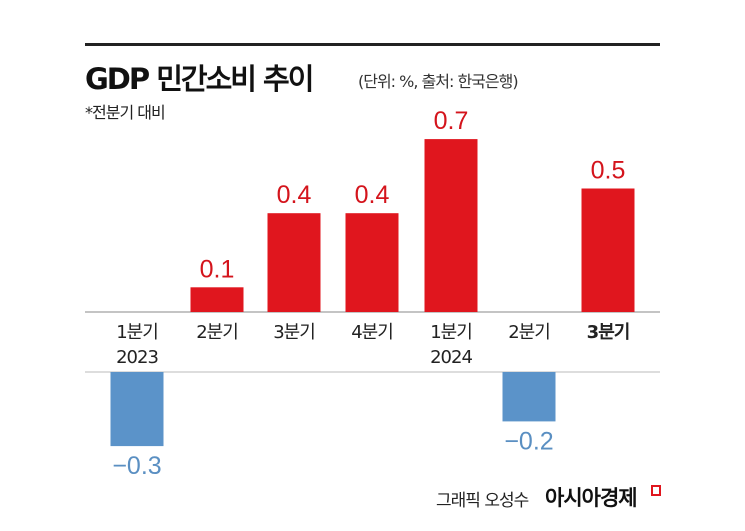 The width and height of the screenshot is (745, 531). What do you see at coordinates (199, 79) in the screenshot?
I see `chart-title: GDP 민간소비 추이` at bounding box center [199, 79].